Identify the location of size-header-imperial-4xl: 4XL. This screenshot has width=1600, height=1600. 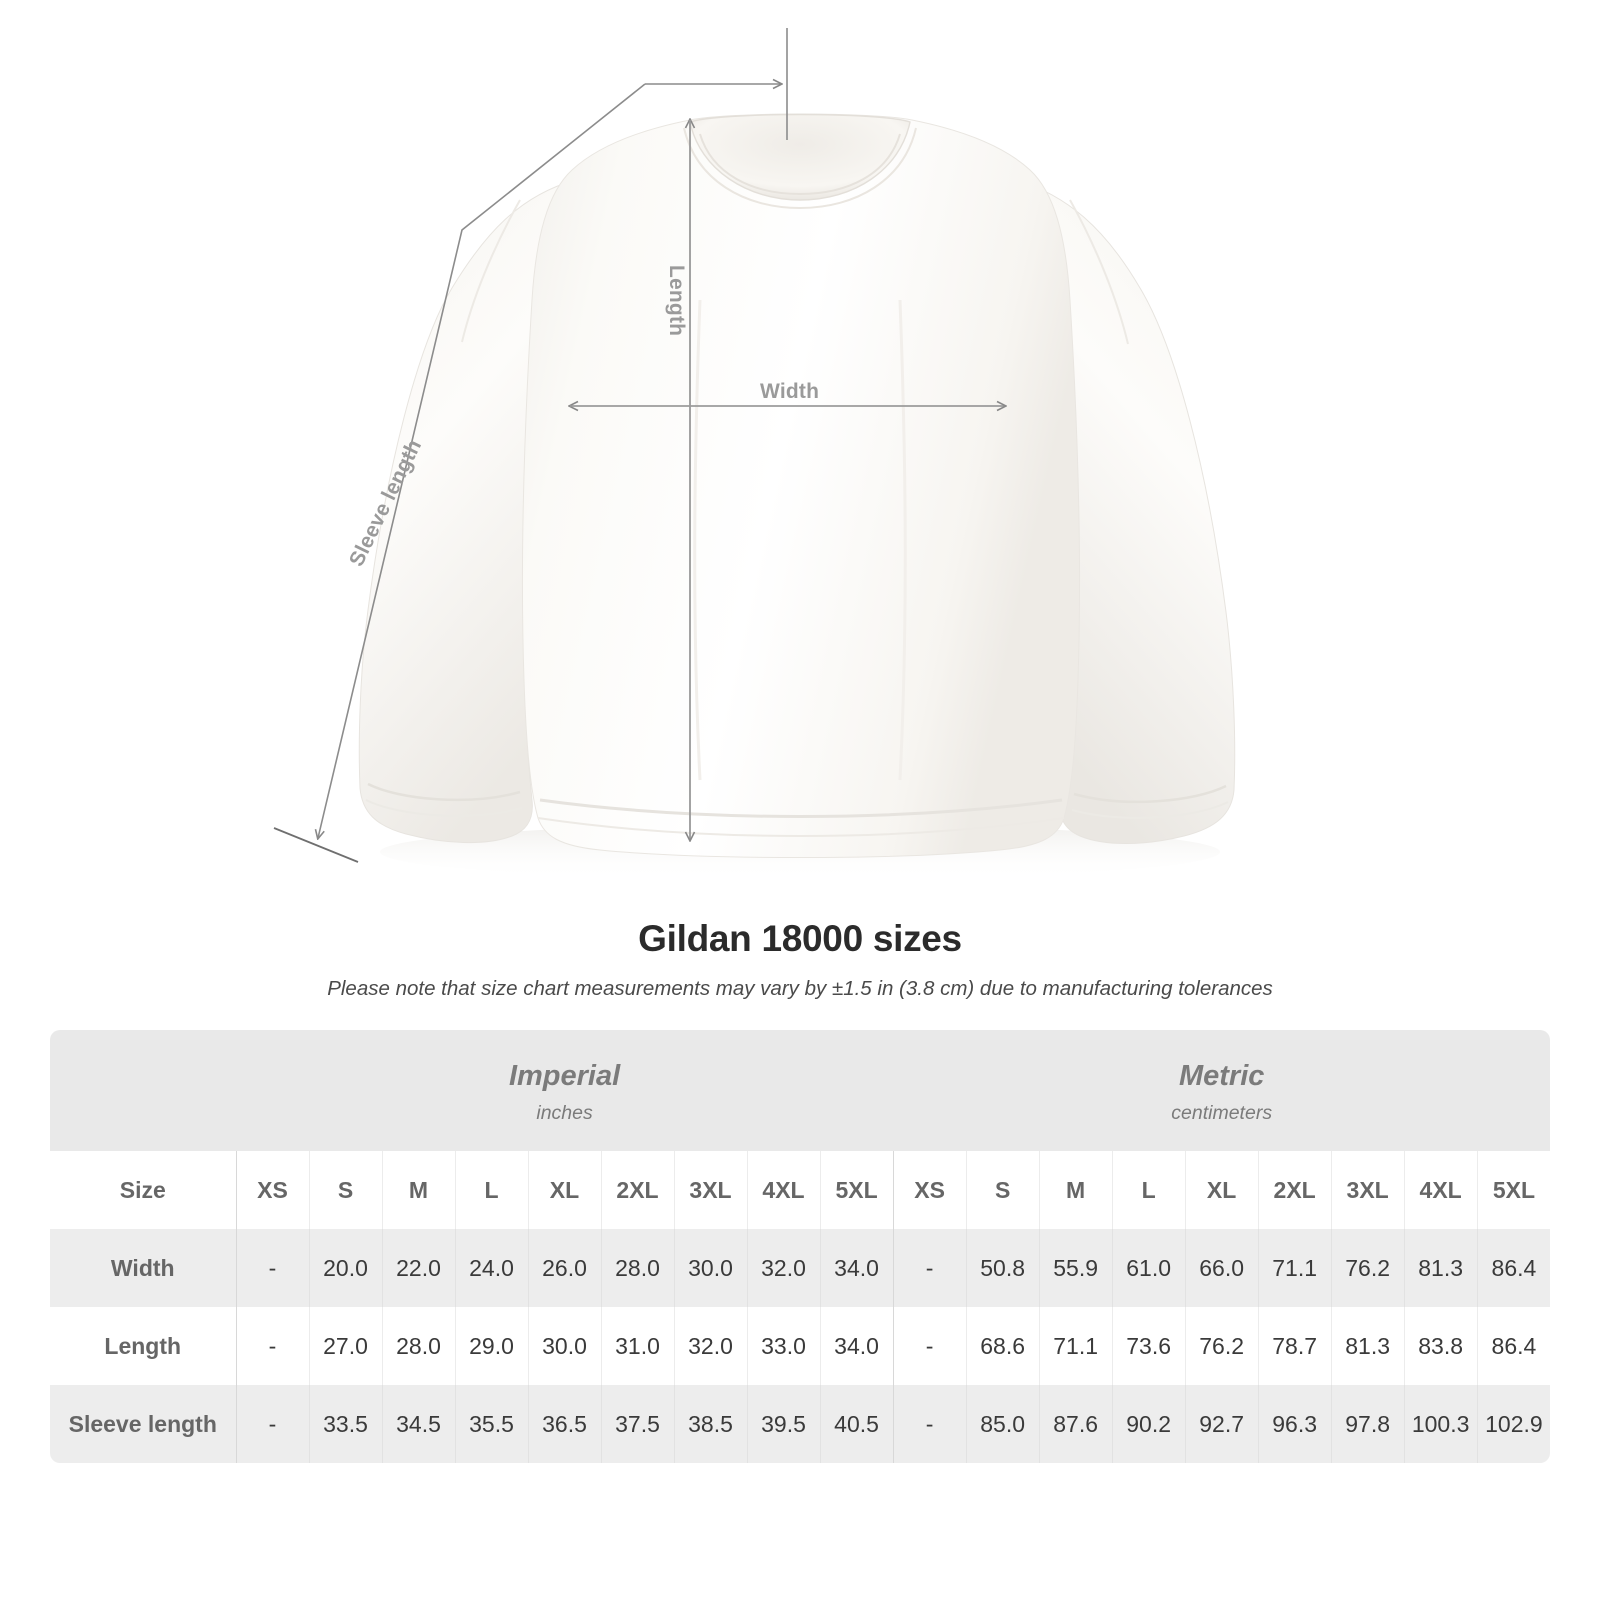
(783, 1190).